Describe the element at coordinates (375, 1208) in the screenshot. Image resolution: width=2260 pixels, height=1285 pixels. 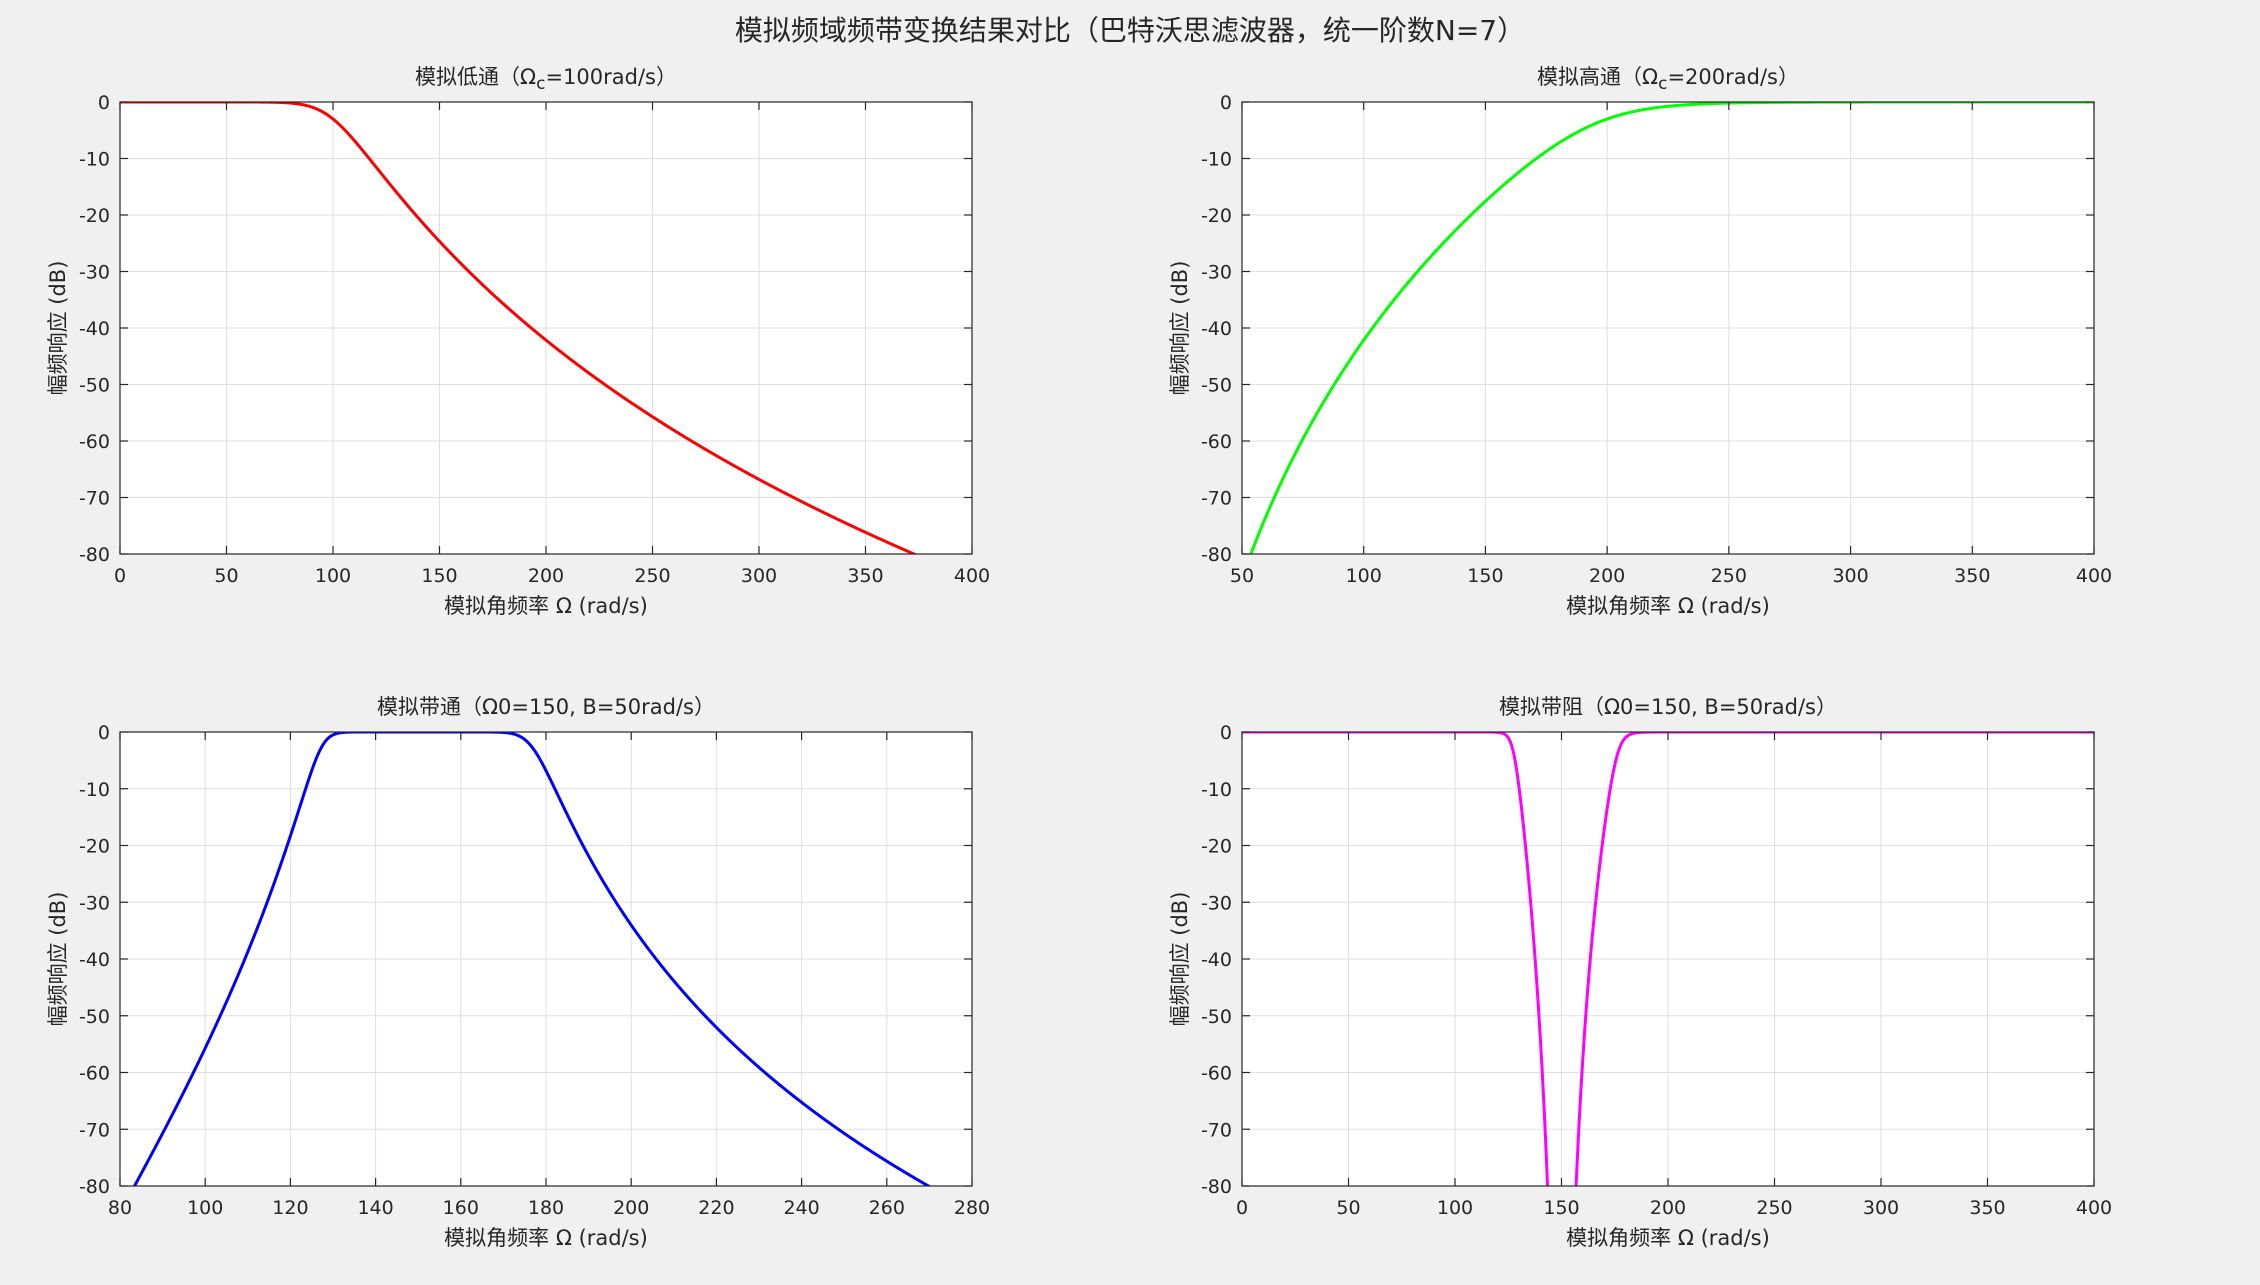
I see `x-tick-label: 140` at that location.